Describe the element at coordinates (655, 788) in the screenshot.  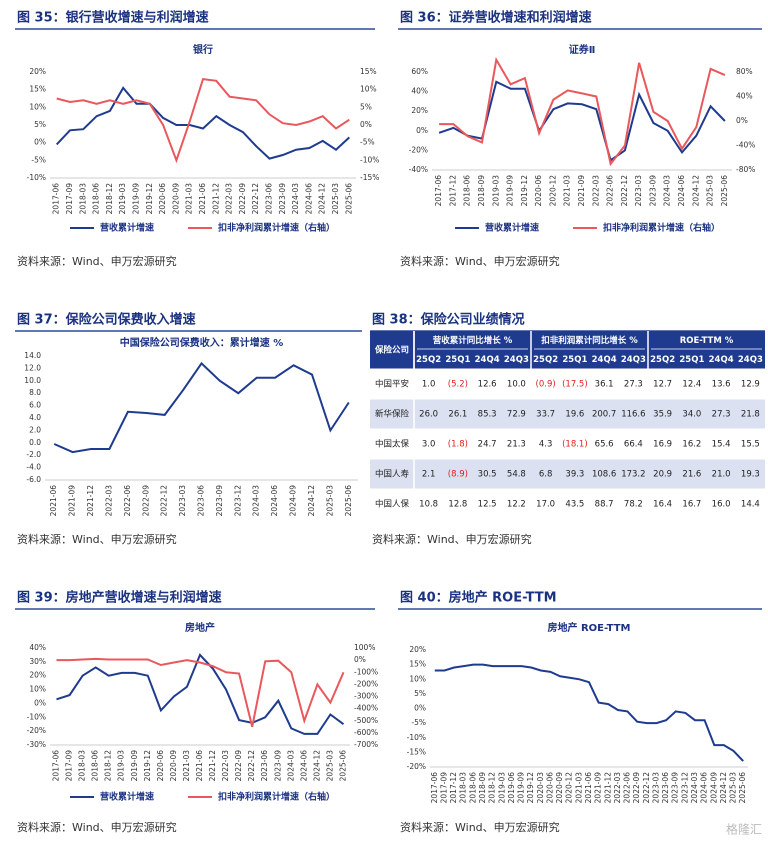
I see `x-tick-label: 2023-03` at that location.